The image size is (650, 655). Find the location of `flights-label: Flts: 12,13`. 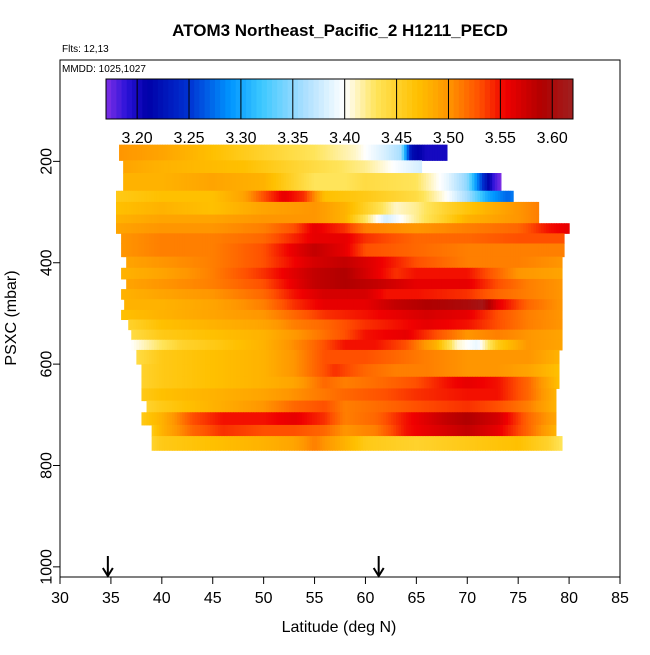

flights-label: Flts: 12,13 is located at coordinates (85, 49).